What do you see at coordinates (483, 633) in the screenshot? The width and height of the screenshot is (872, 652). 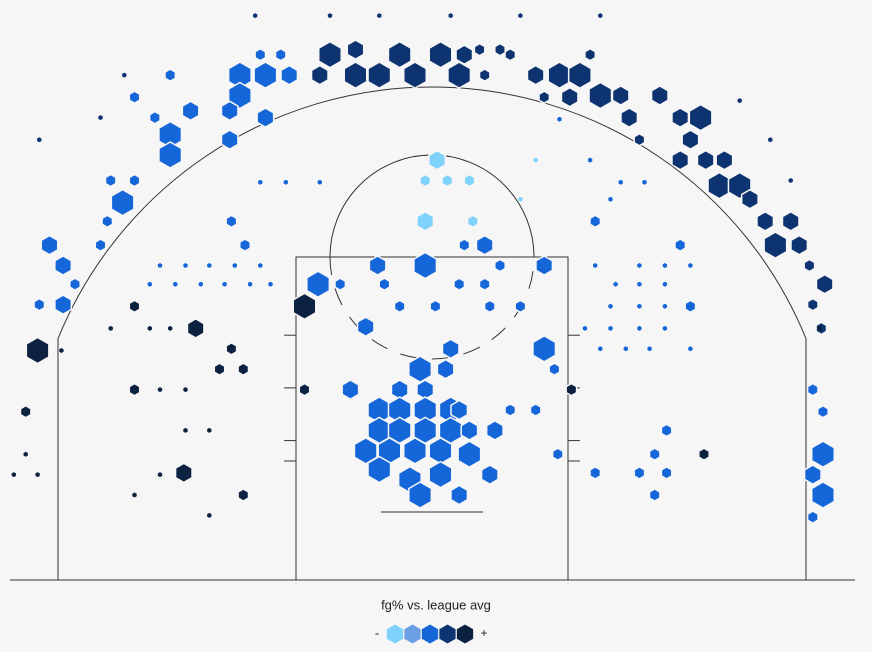 I see `legend-high: +` at bounding box center [483, 633].